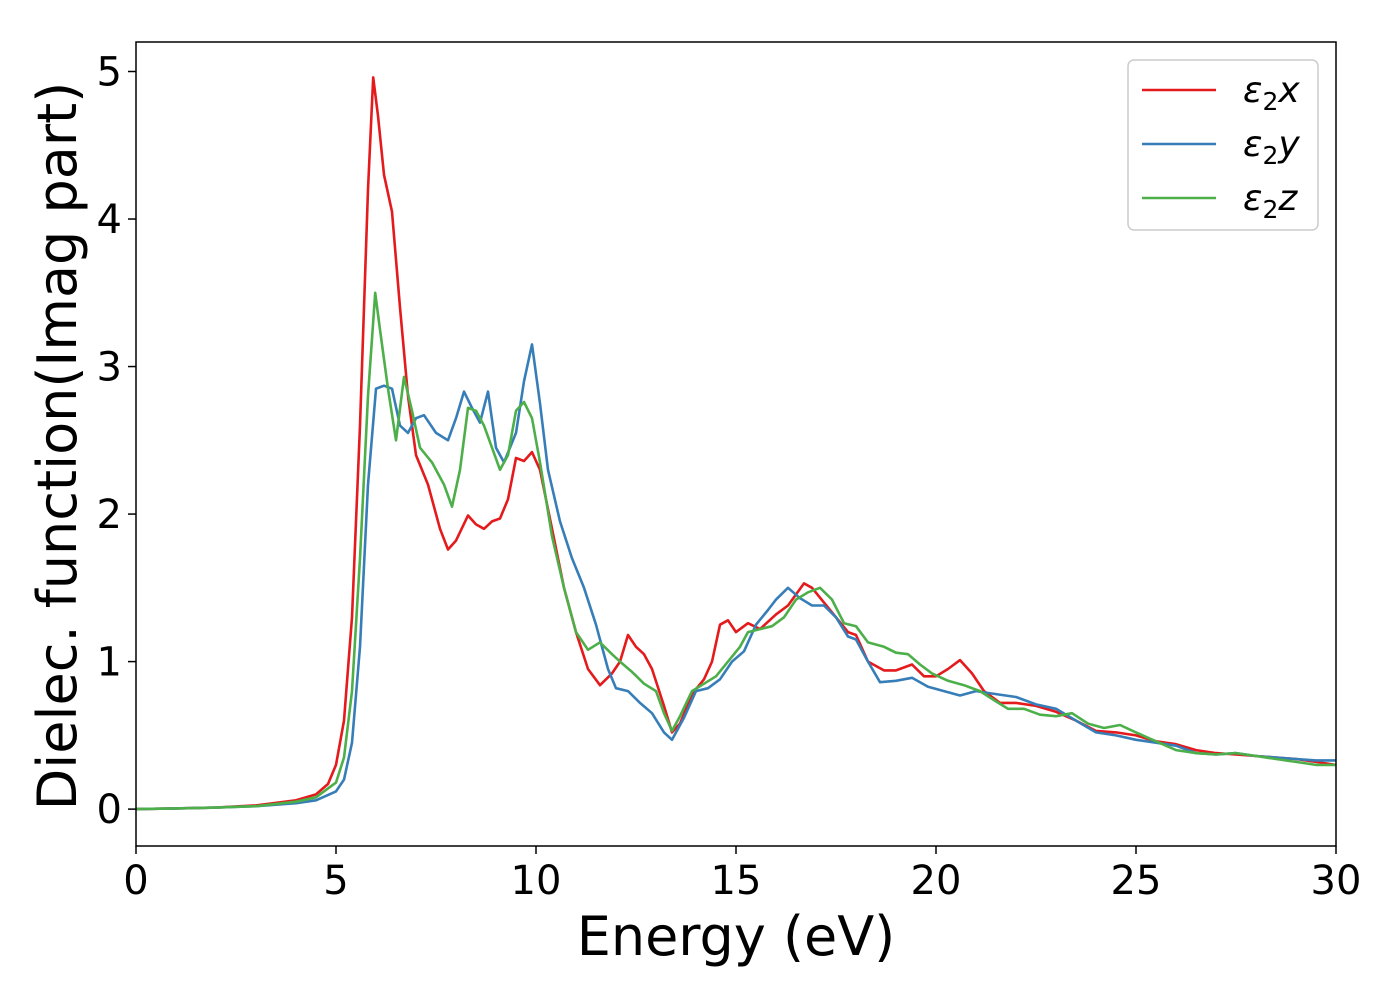  Describe the element at coordinates (1288, 90) in the screenshot. I see `legend-label-suffix: x` at that location.